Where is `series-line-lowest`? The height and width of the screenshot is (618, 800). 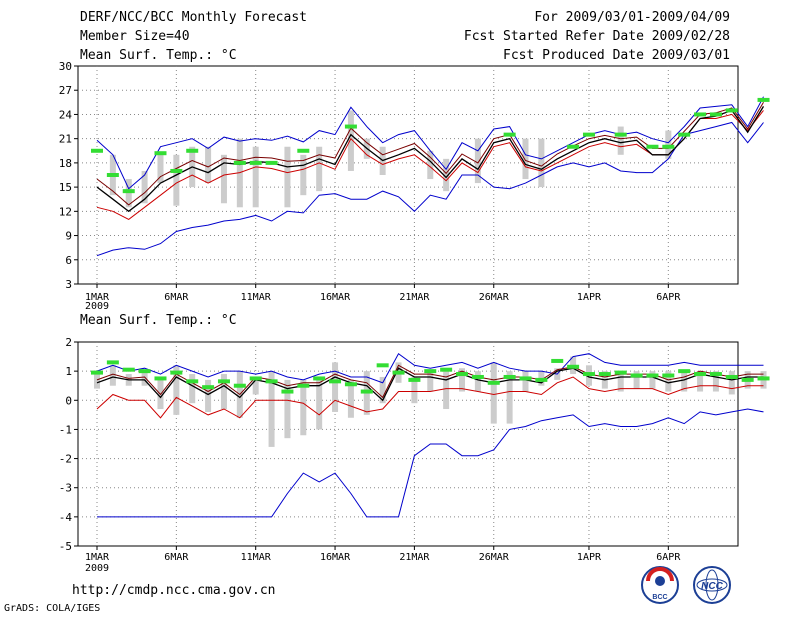 series-line-lowest is located at coordinates (430, 463).